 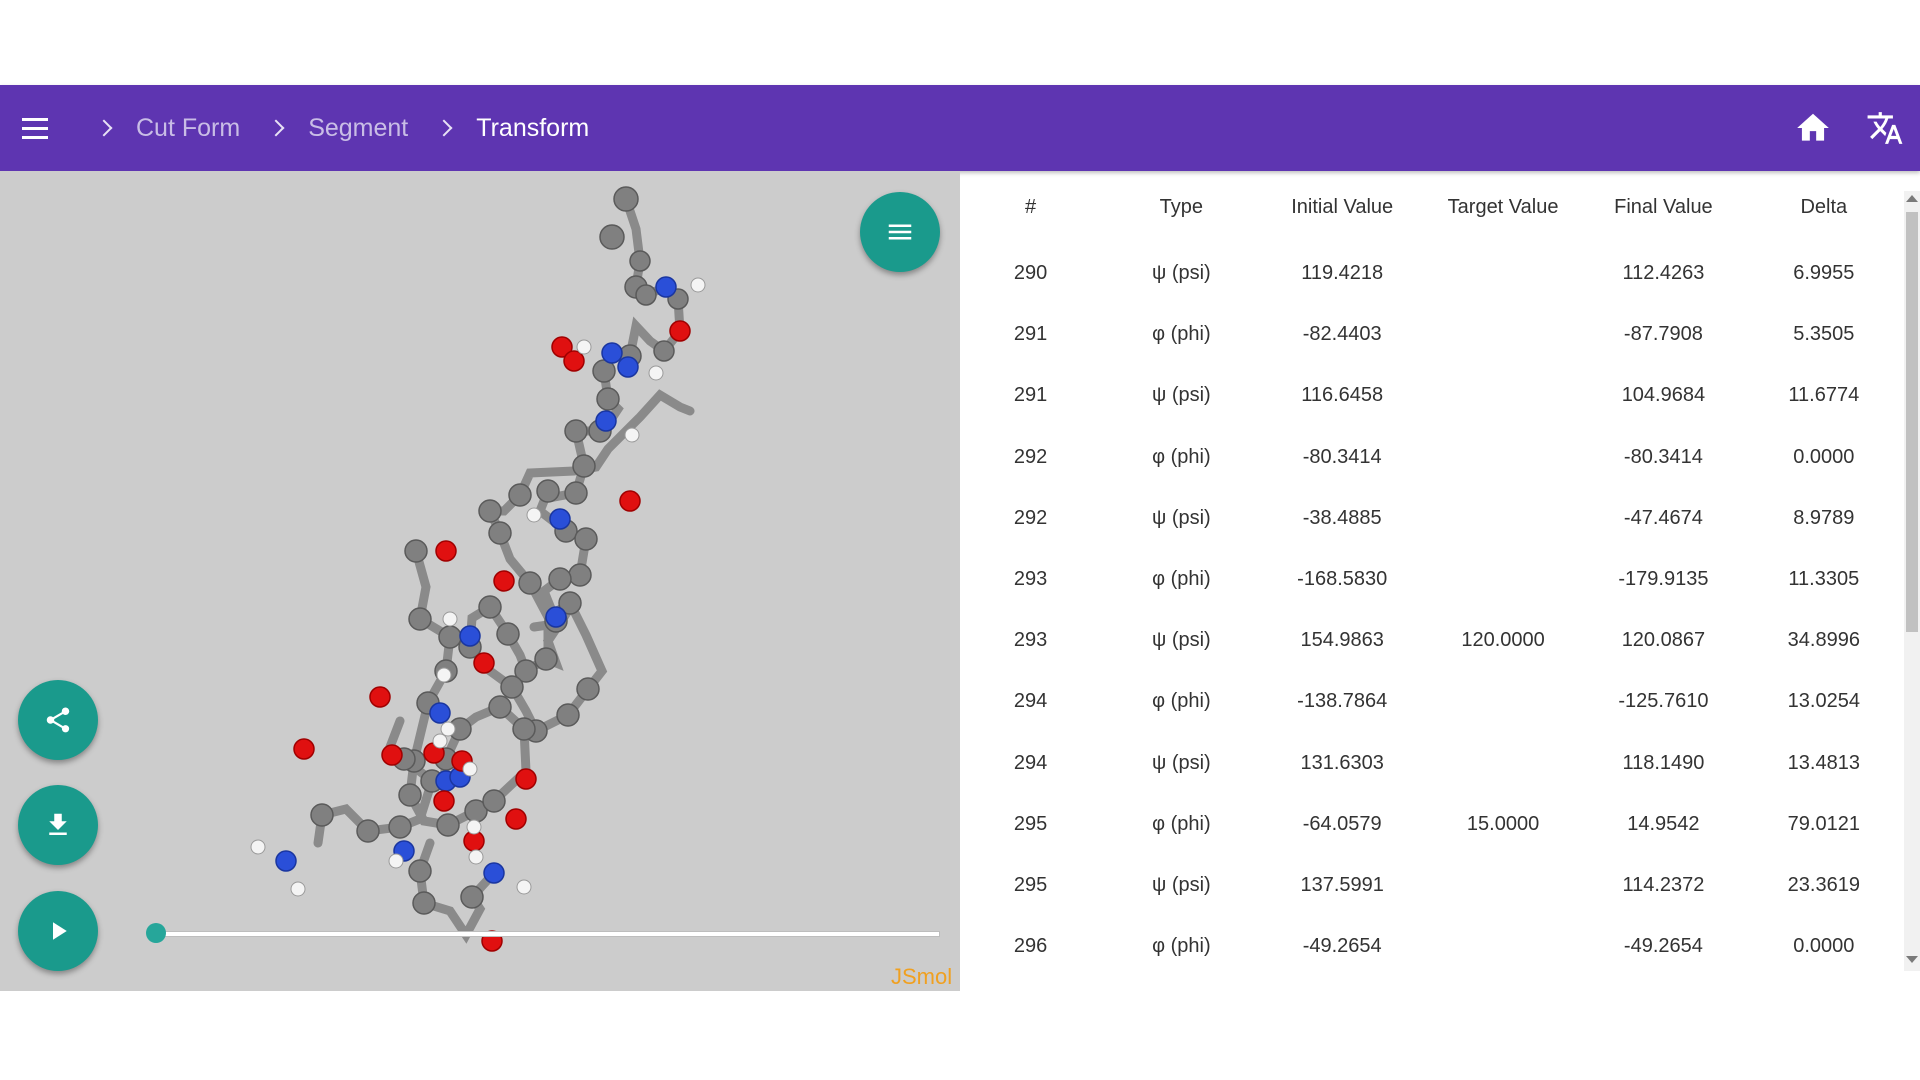 I want to click on frame-slider-track, so click(x=548, y=934).